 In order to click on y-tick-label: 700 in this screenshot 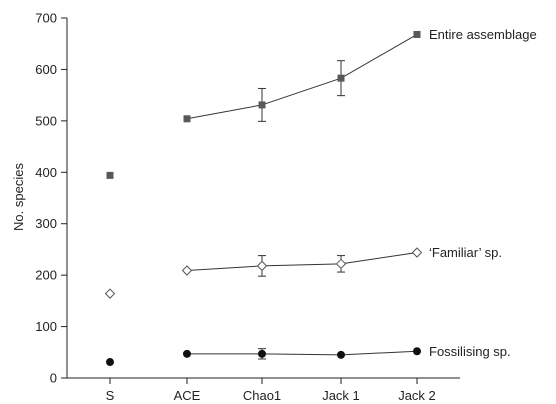, I will do `click(46, 18)`.